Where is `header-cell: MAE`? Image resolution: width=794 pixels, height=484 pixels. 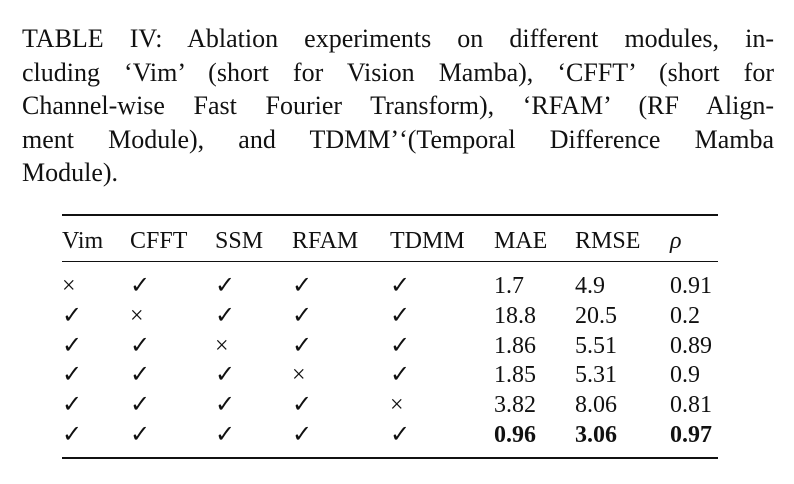 header-cell: MAE is located at coordinates (521, 241).